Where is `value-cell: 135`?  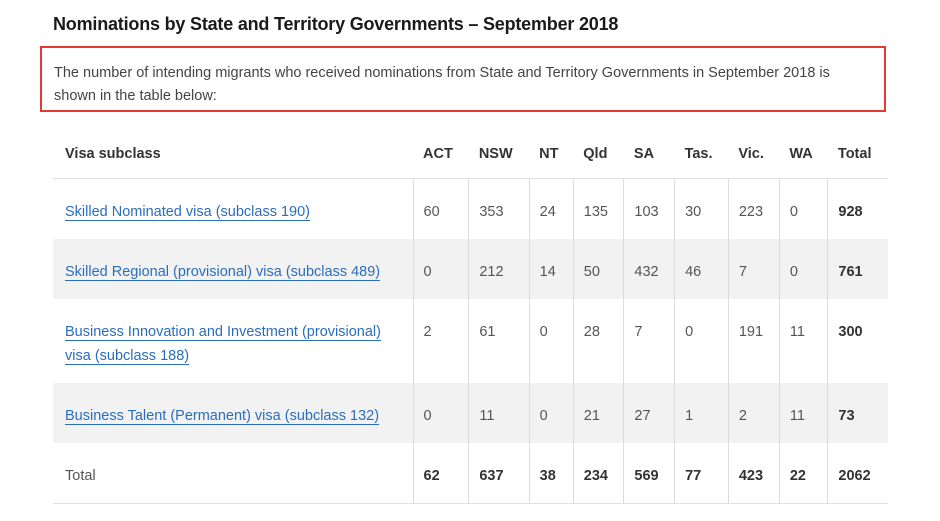
value-cell: 135 is located at coordinates (598, 208).